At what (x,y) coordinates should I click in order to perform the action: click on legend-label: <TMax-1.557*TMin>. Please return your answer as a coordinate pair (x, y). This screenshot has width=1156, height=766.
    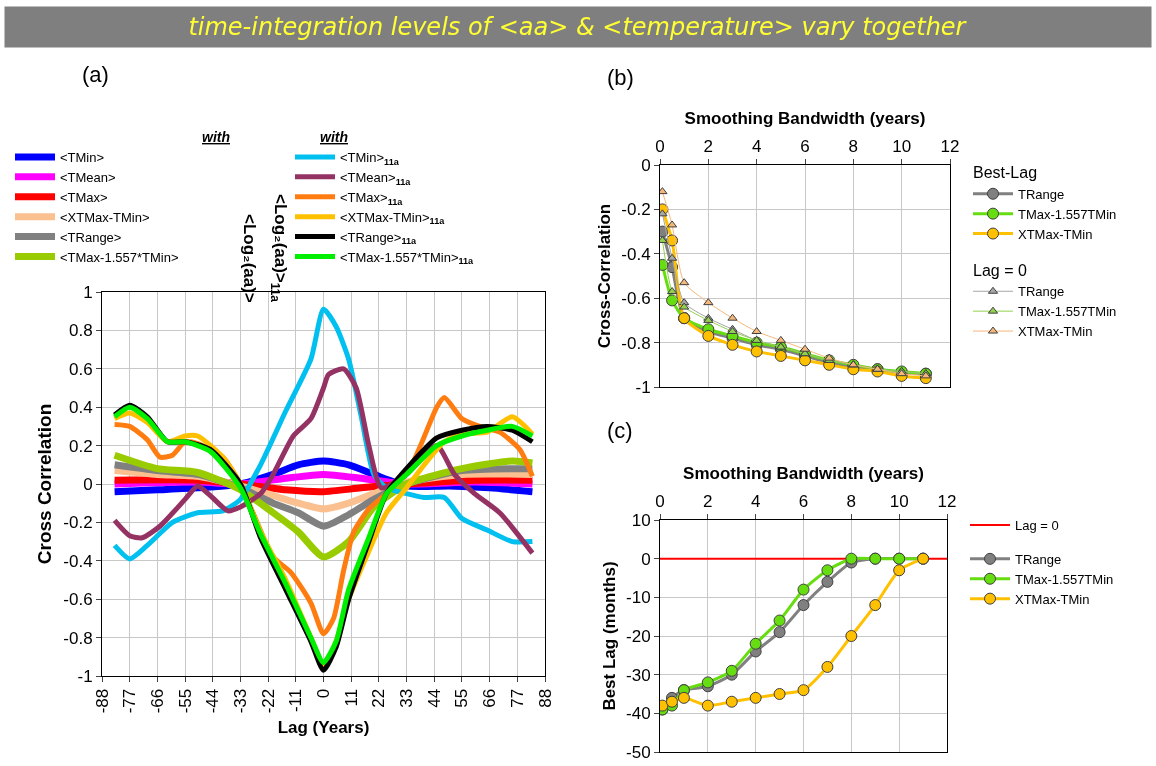
    Looking at the image, I should click on (119, 257).